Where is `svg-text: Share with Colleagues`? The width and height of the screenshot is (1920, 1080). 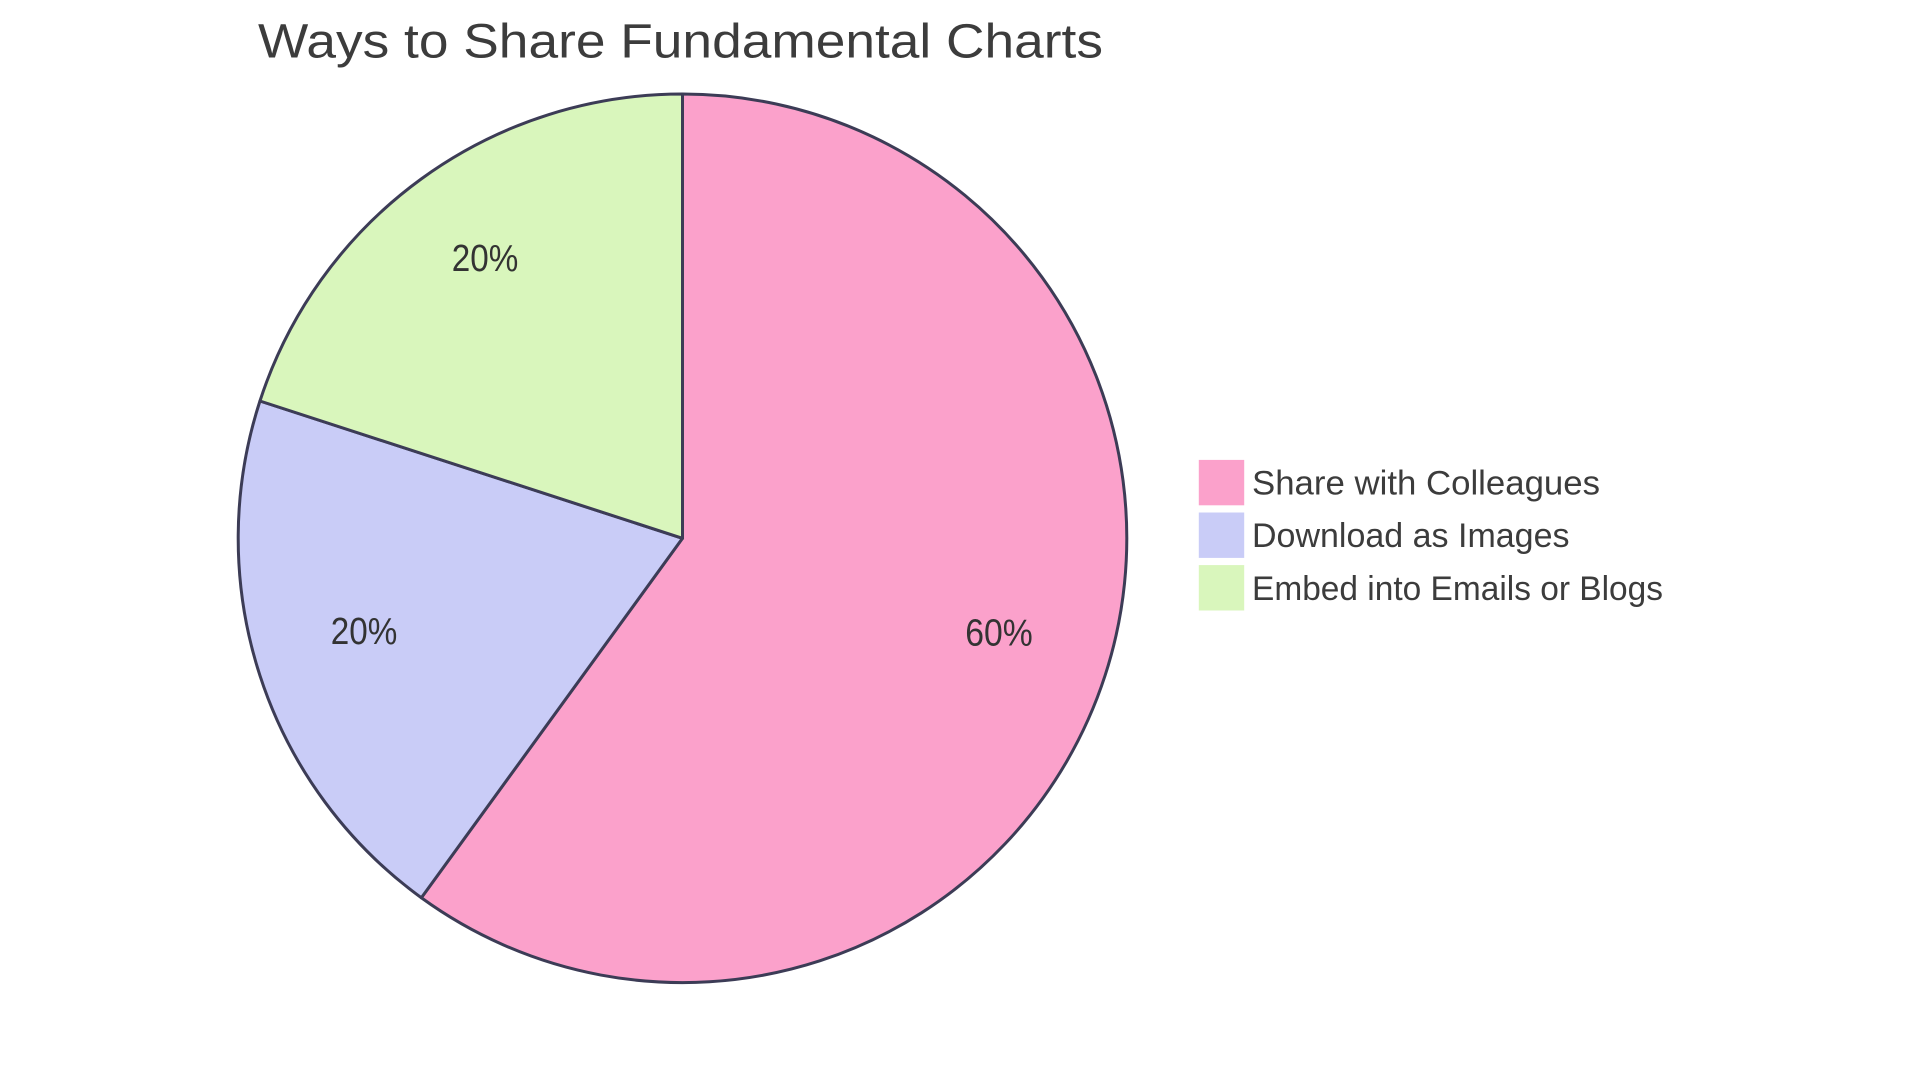
svg-text: Share with Colleagues is located at coordinates (1426, 484).